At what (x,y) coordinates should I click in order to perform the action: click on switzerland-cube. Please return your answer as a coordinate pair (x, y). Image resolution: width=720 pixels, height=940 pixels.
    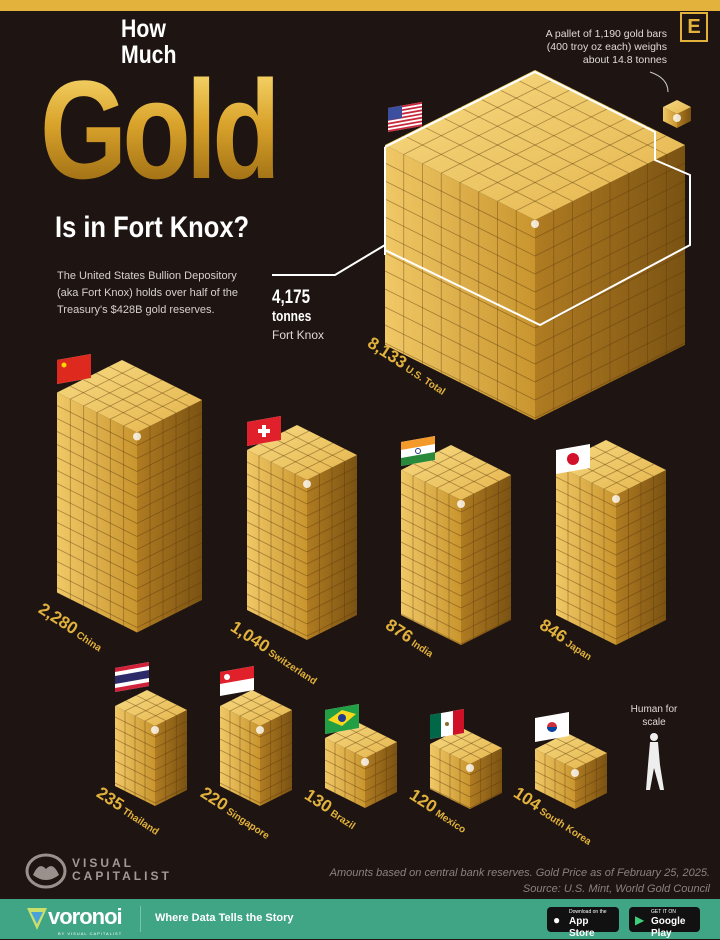
    Looking at the image, I should click on (302, 532).